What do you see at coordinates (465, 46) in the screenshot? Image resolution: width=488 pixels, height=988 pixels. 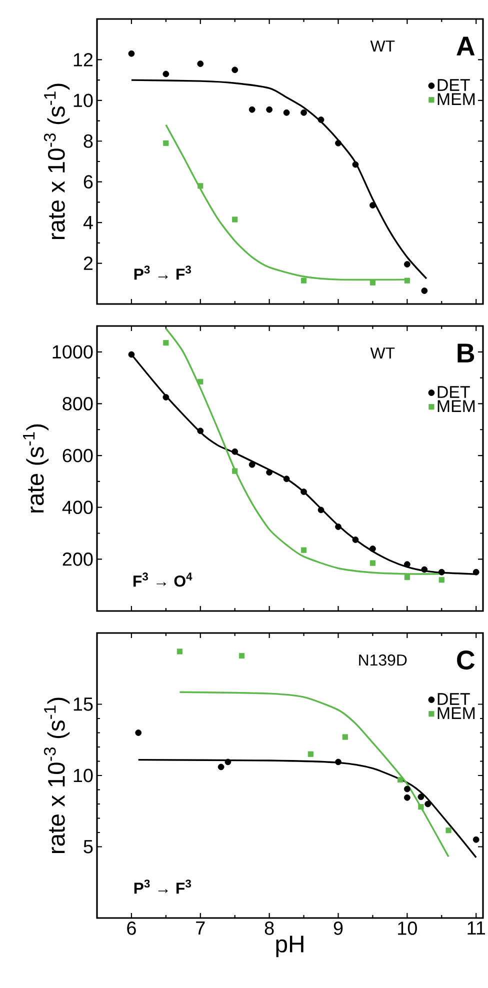 I see `annotation: A` at bounding box center [465, 46].